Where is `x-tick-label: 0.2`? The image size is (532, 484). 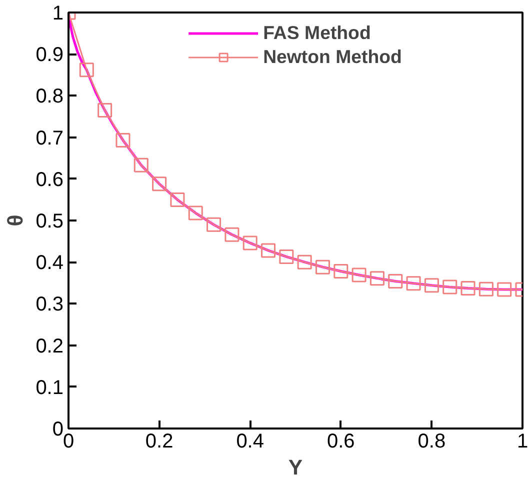
x-tick-label: 0.2 is located at coordinates (159, 441).